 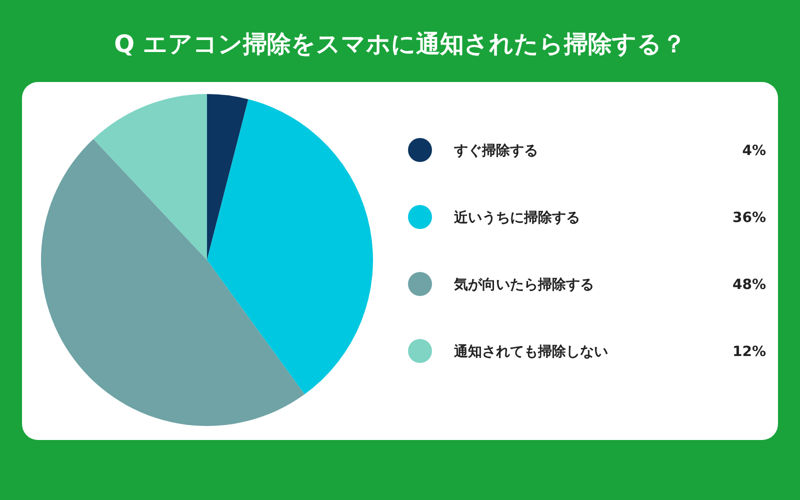 What do you see at coordinates (749, 352) in the screenshot?
I see `data-label: 12%` at bounding box center [749, 352].